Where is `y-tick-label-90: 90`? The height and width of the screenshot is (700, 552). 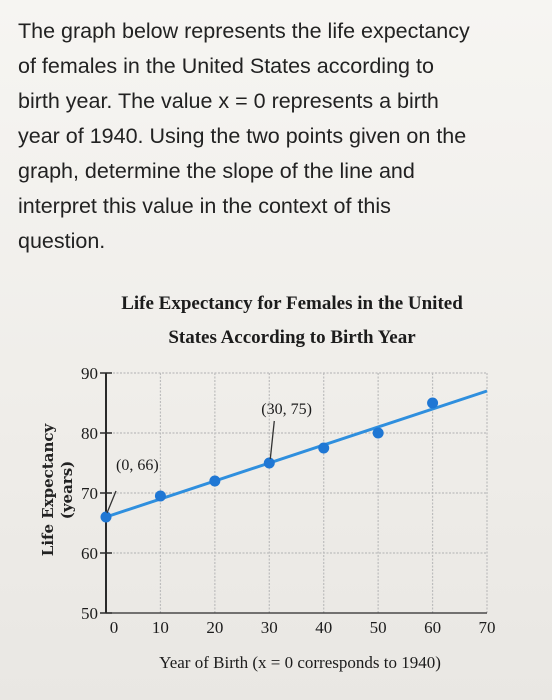
y-tick-label-90: 90 is located at coordinates (89, 373).